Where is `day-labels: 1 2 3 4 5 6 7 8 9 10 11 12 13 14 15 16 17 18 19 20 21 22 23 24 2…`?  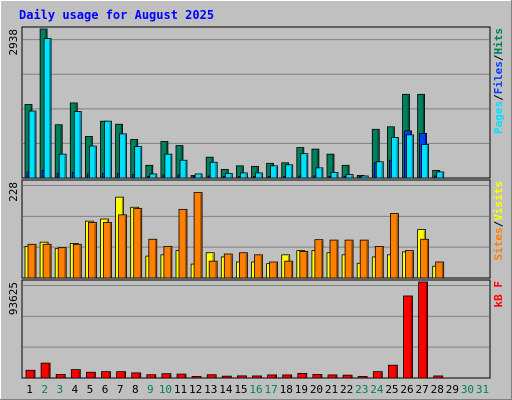
day-labels: 1 2 3 4 5 6 7 8 9 10 11 12 13 14 15 16 17 18 19 20 21 22 23 24 2… is located at coordinates (257, 389).